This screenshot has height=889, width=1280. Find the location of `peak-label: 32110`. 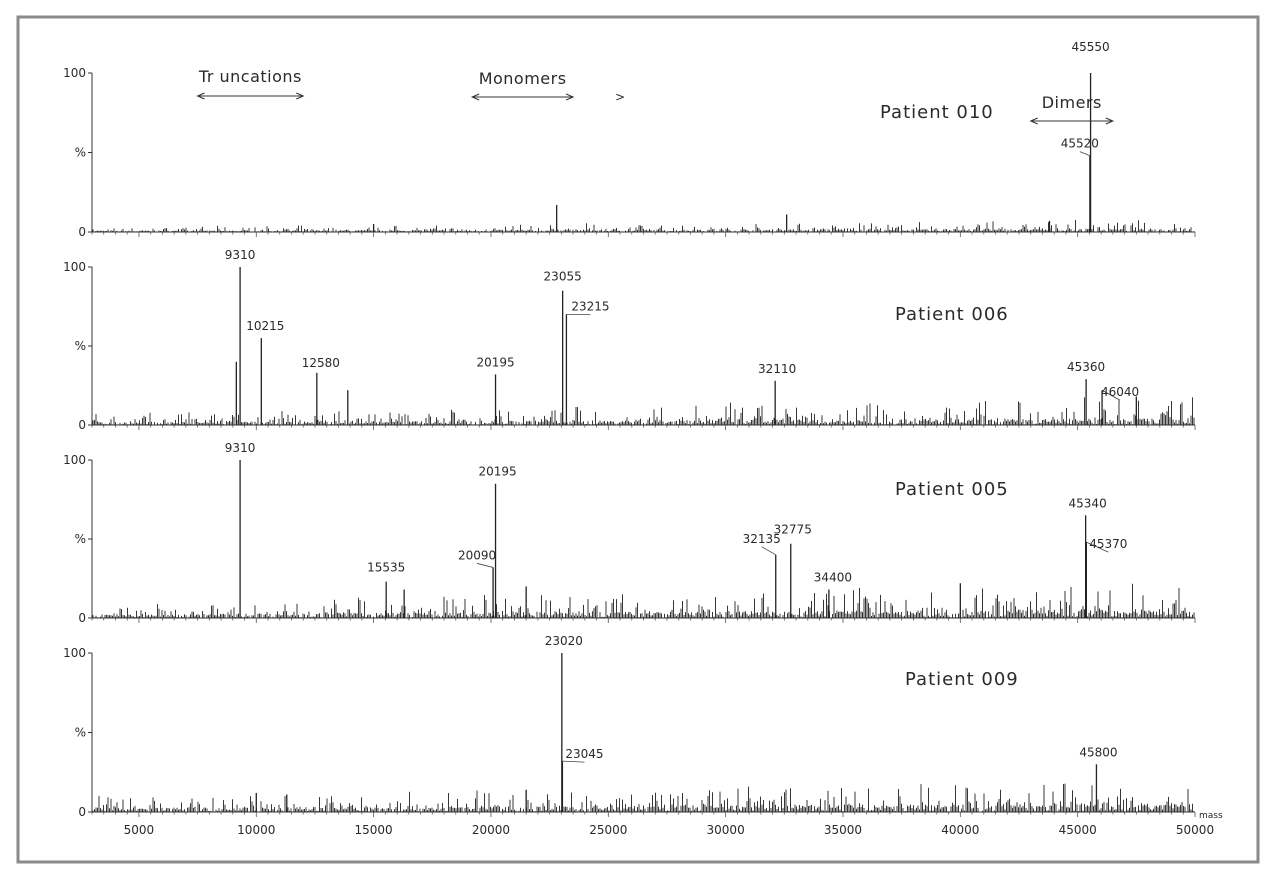

peak-label: 32110 is located at coordinates (777, 369).